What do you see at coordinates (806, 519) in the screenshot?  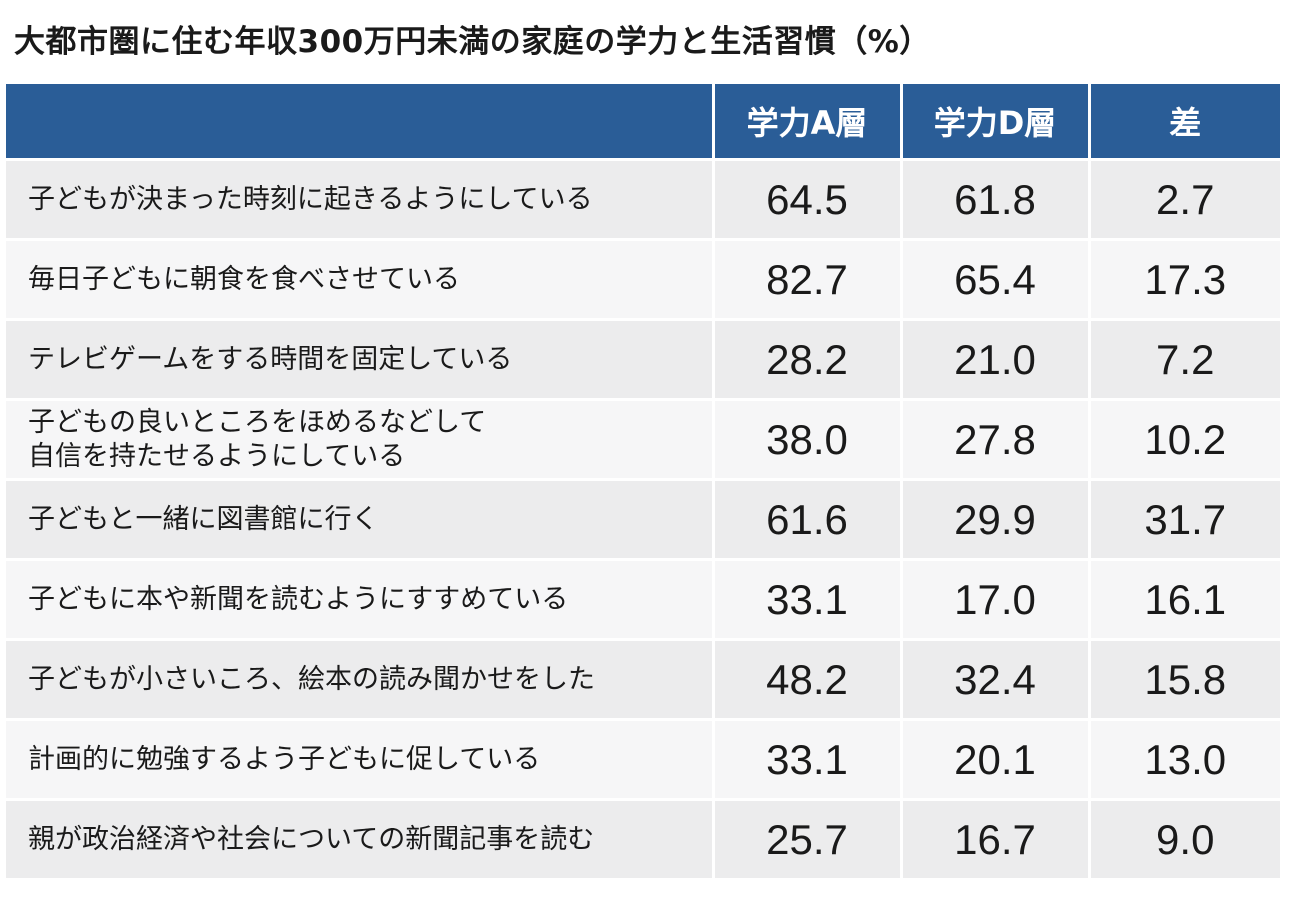 I see `value-group-a: 61.6` at bounding box center [806, 519].